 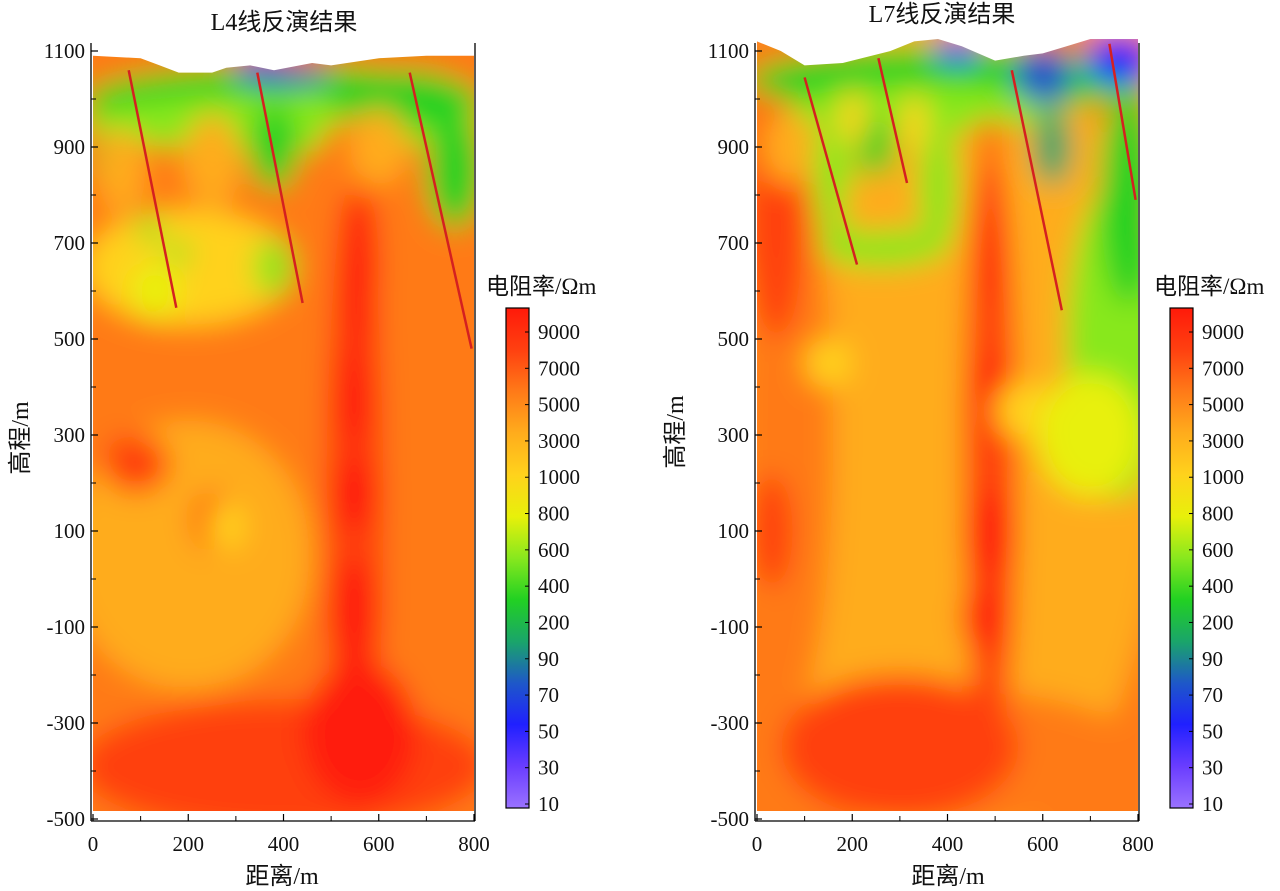 What do you see at coordinates (379, 844) in the screenshot?
I see `x-tick-label: 600` at bounding box center [379, 844].